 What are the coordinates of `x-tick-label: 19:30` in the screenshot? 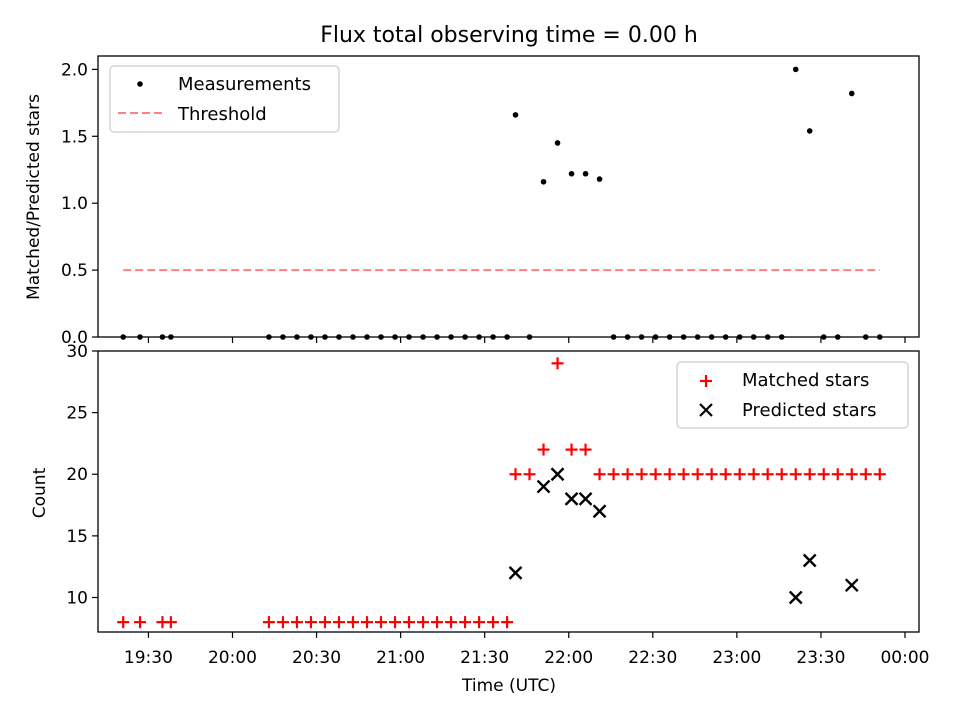 It's located at (148, 658).